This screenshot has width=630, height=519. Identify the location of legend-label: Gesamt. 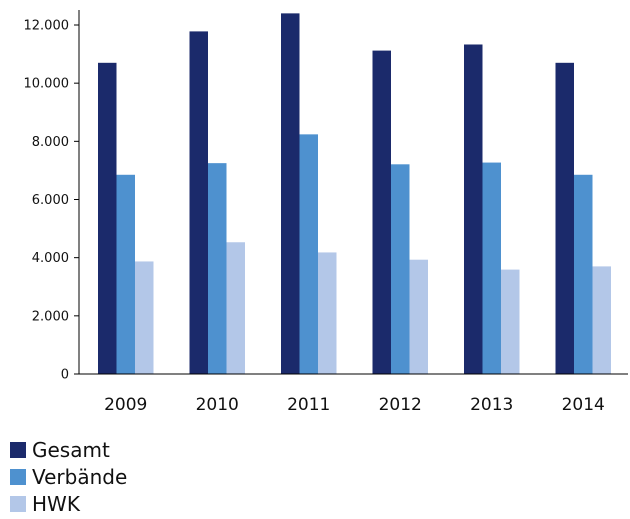
(71, 449).